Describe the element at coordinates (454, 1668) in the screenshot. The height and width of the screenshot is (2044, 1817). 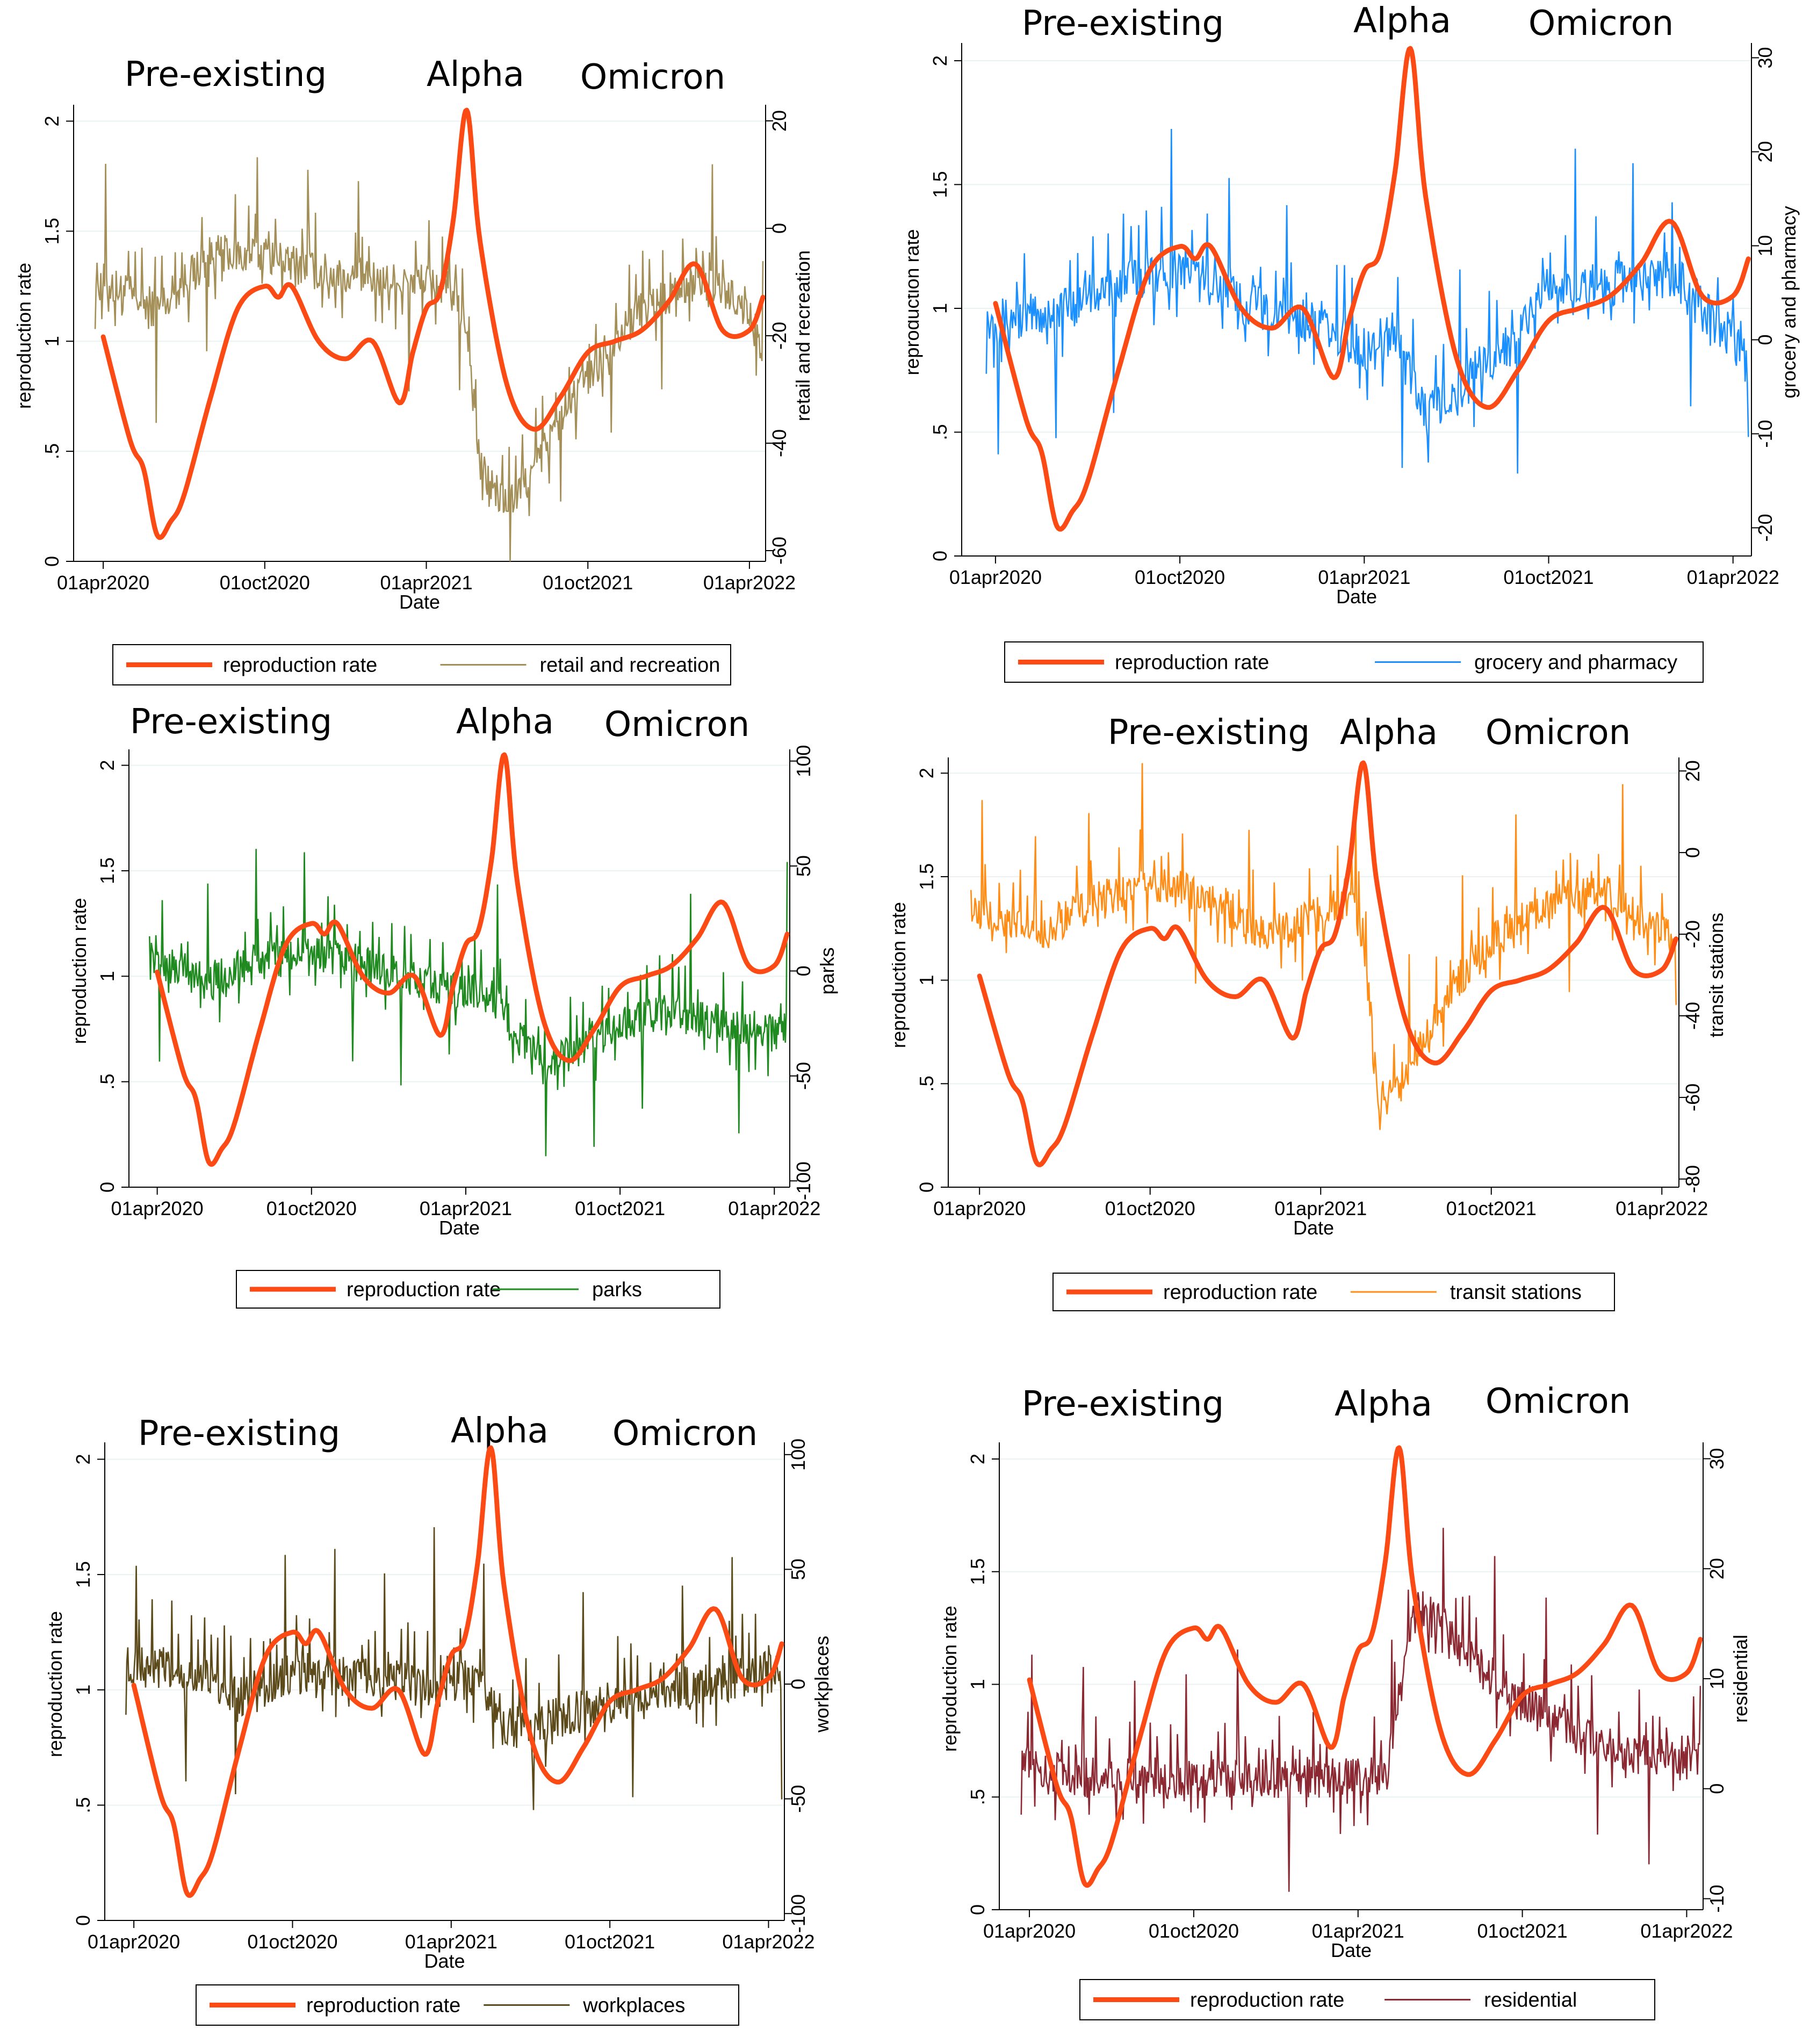
I see `series-line-workplaces` at that location.